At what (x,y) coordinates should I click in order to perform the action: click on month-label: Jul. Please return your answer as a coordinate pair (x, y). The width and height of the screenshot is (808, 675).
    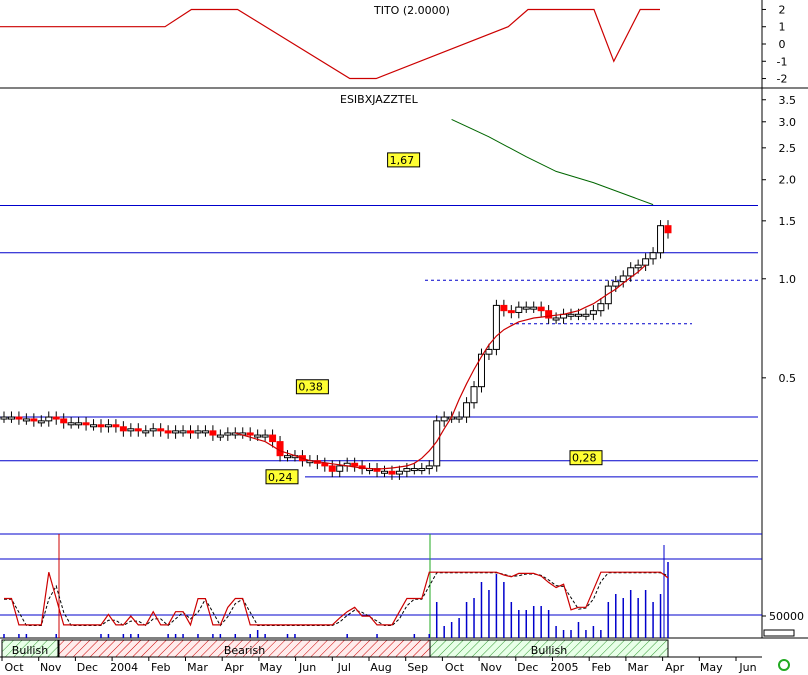
    Looking at the image, I should click on (344, 667).